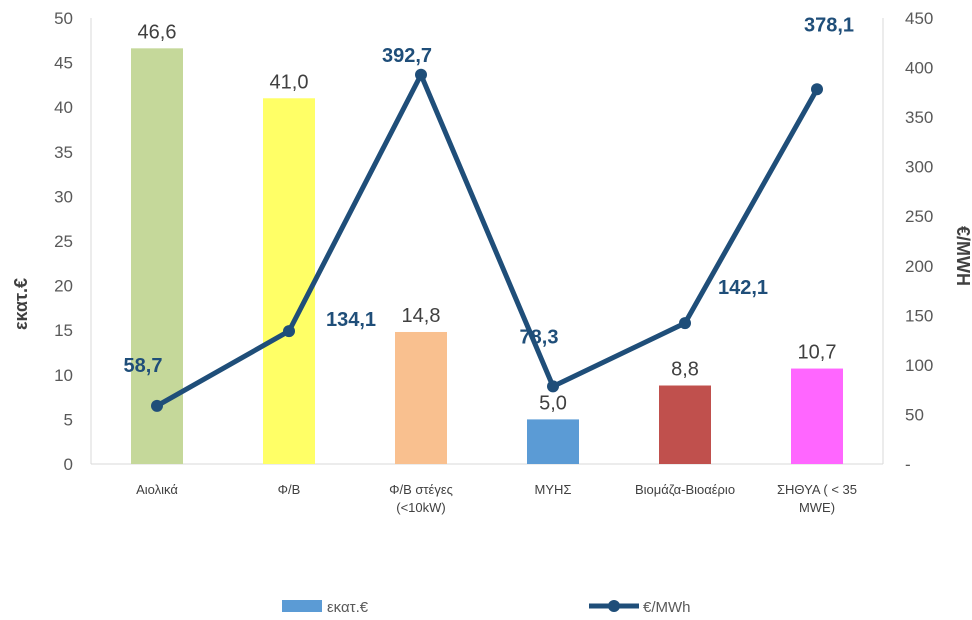  What do you see at coordinates (919, 68) in the screenshot?
I see `right-tick-label: 400` at bounding box center [919, 68].